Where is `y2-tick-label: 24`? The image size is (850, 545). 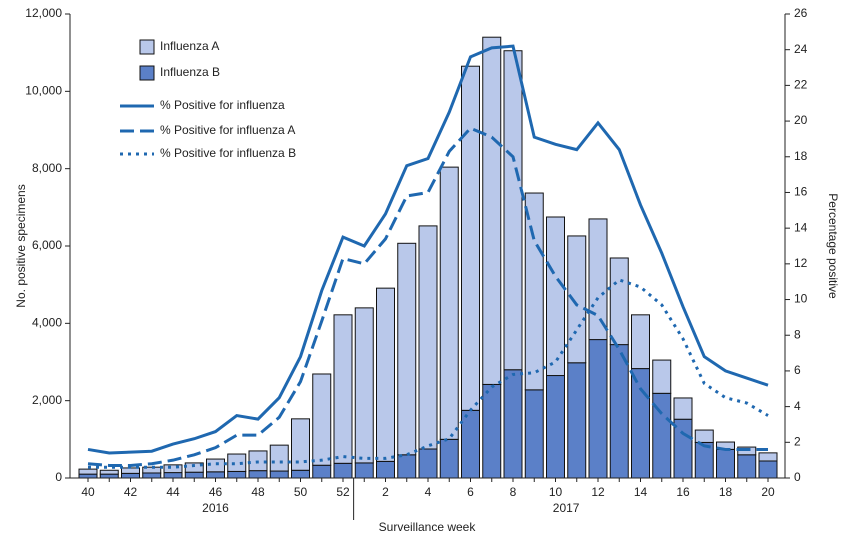 y2-tick-label: 24 is located at coordinates (801, 49).